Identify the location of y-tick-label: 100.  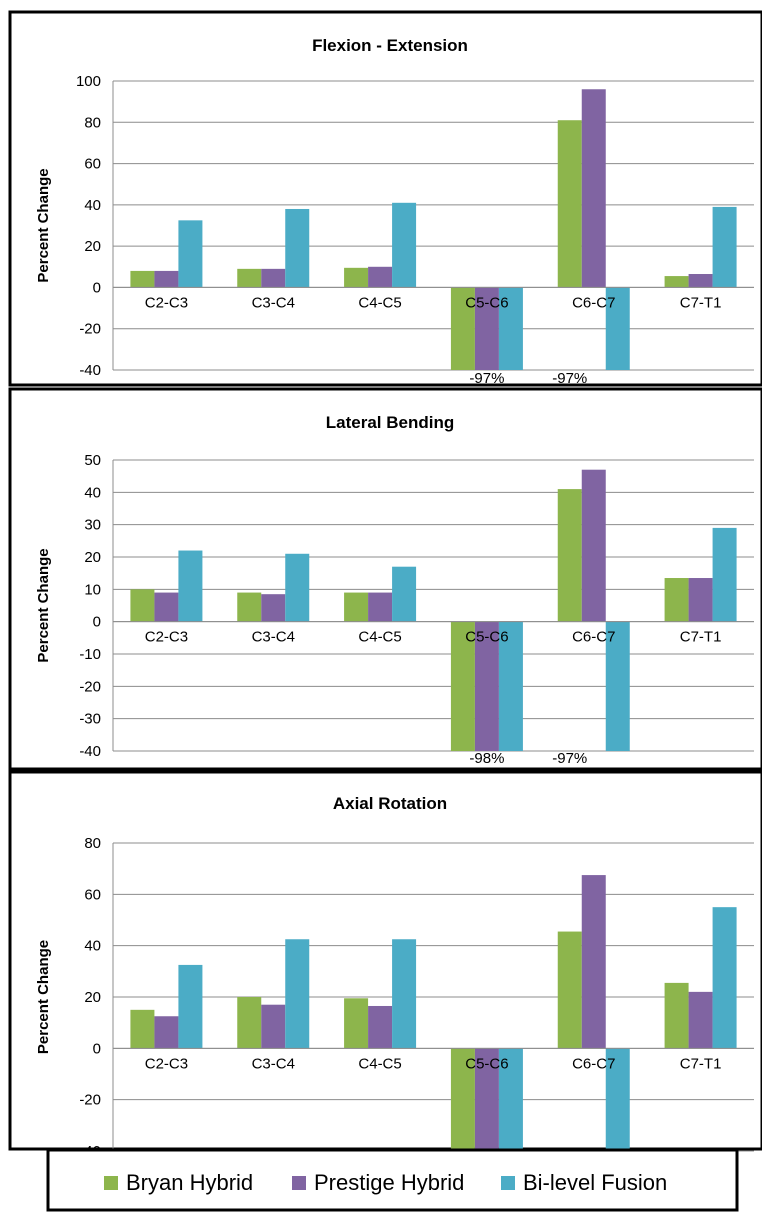
(88, 81).